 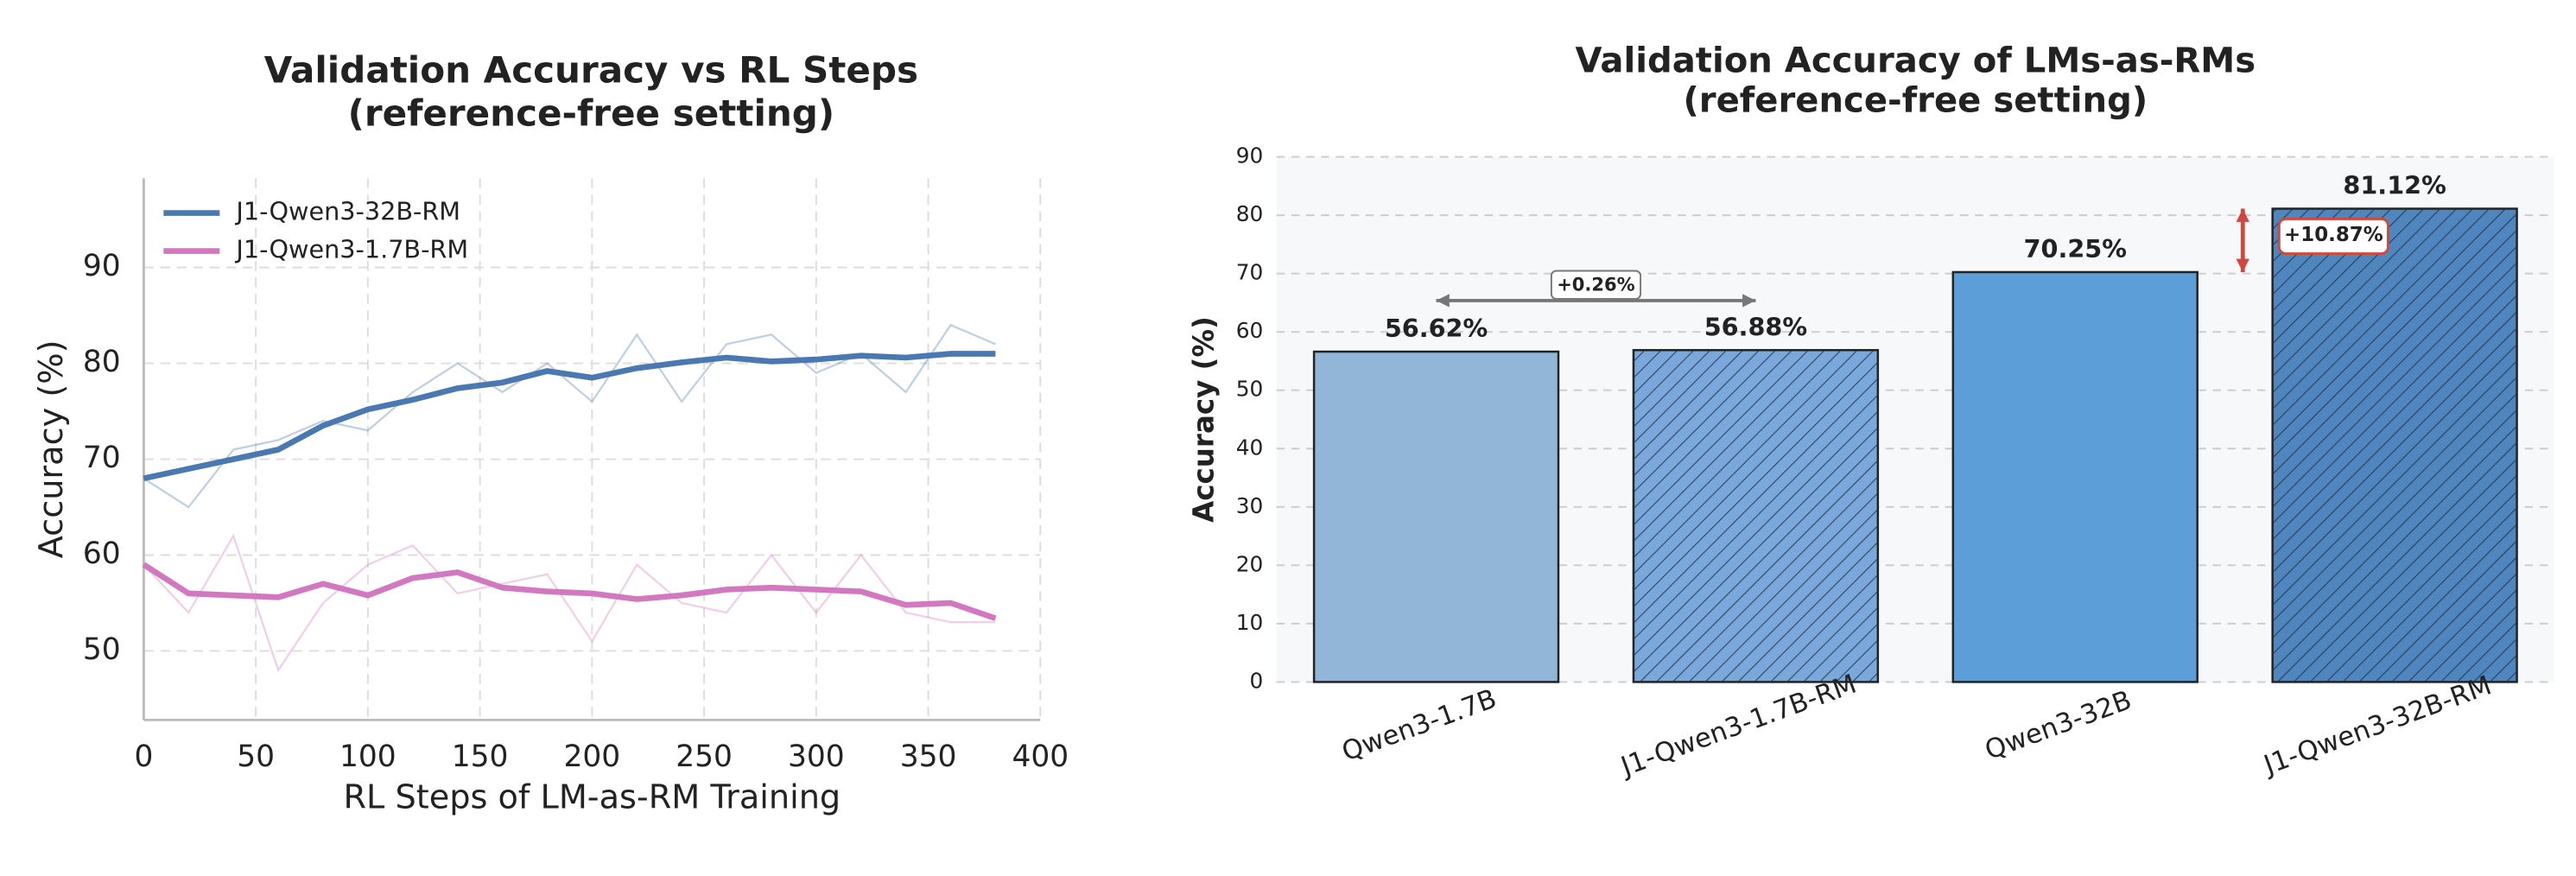 I want to click on y-tick-label: 20, so click(x=1250, y=563).